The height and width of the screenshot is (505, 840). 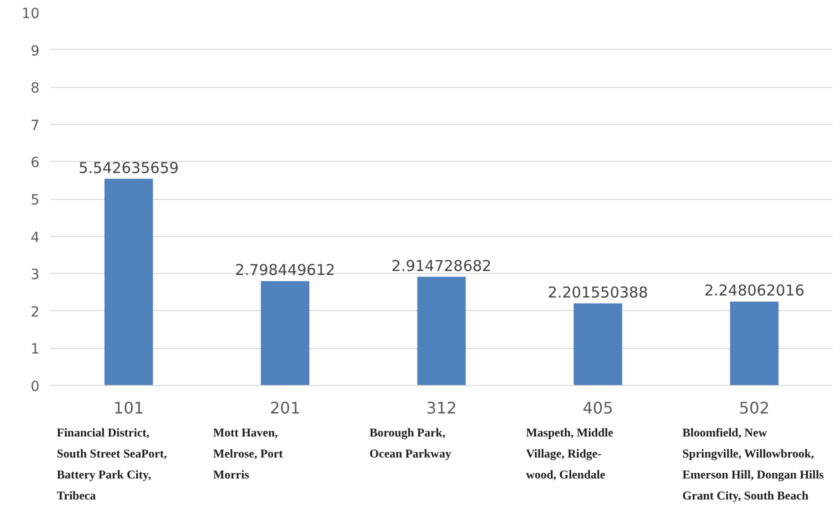 What do you see at coordinates (441, 408) in the screenshot?
I see `x-tick-label: 312` at bounding box center [441, 408].